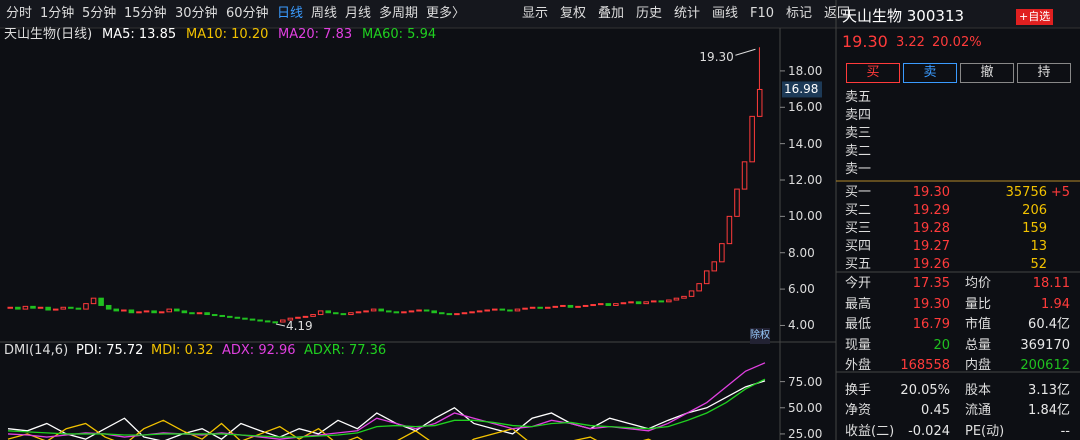  What do you see at coordinates (535, 13) in the screenshot?
I see `tool-button: 显示` at bounding box center [535, 13].